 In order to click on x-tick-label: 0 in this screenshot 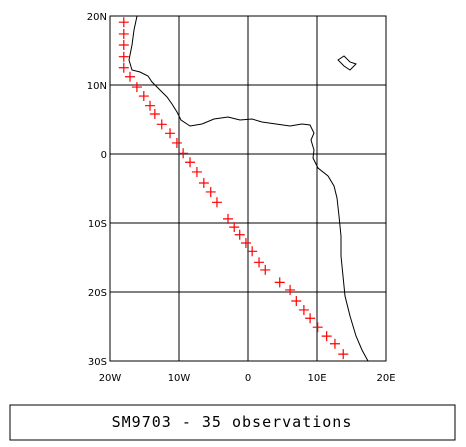, I will do `click(248, 378)`.